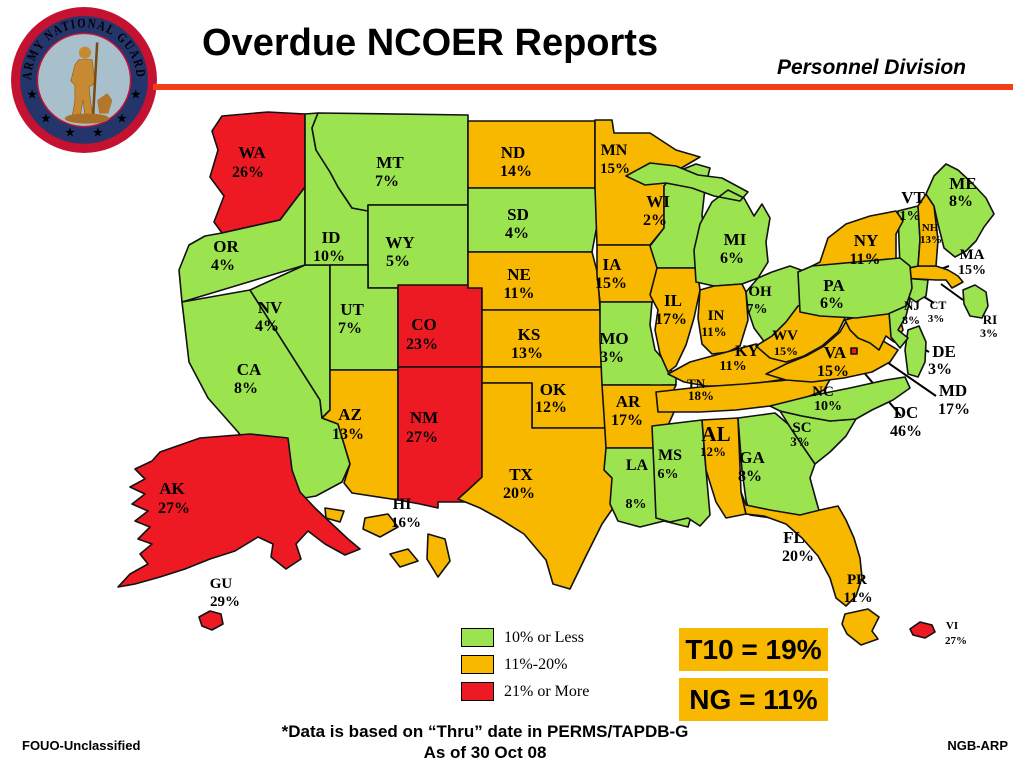 The height and width of the screenshot is (768, 1024). What do you see at coordinates (172, 488) in the screenshot?
I see `state-label-ak: AK` at bounding box center [172, 488].